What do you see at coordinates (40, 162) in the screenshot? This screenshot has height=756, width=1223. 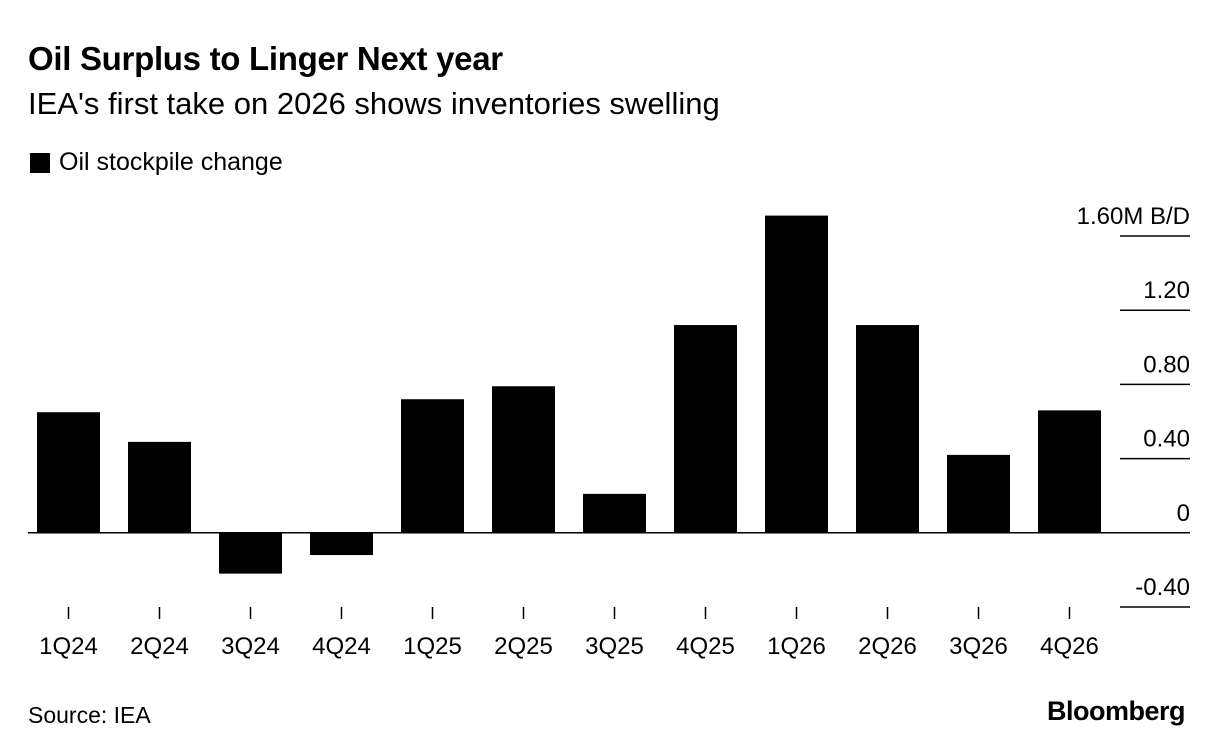 I see `legend-swatch` at bounding box center [40, 162].